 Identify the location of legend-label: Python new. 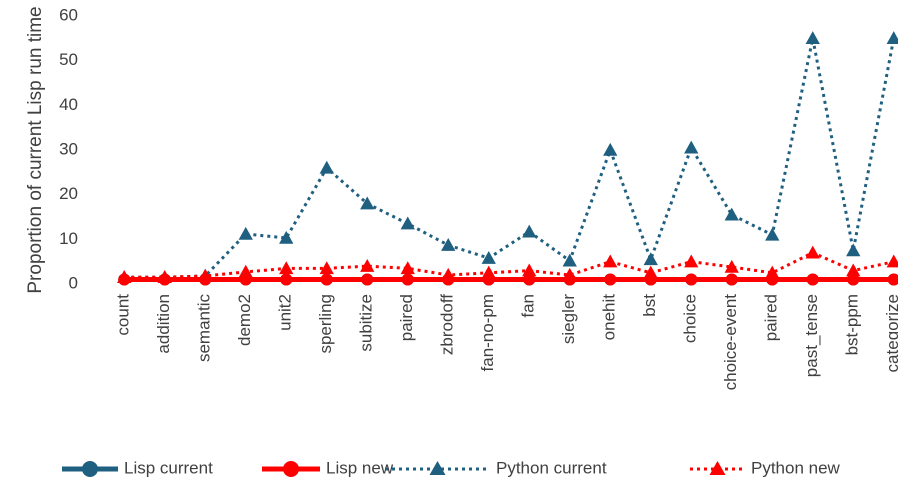
(796, 467).